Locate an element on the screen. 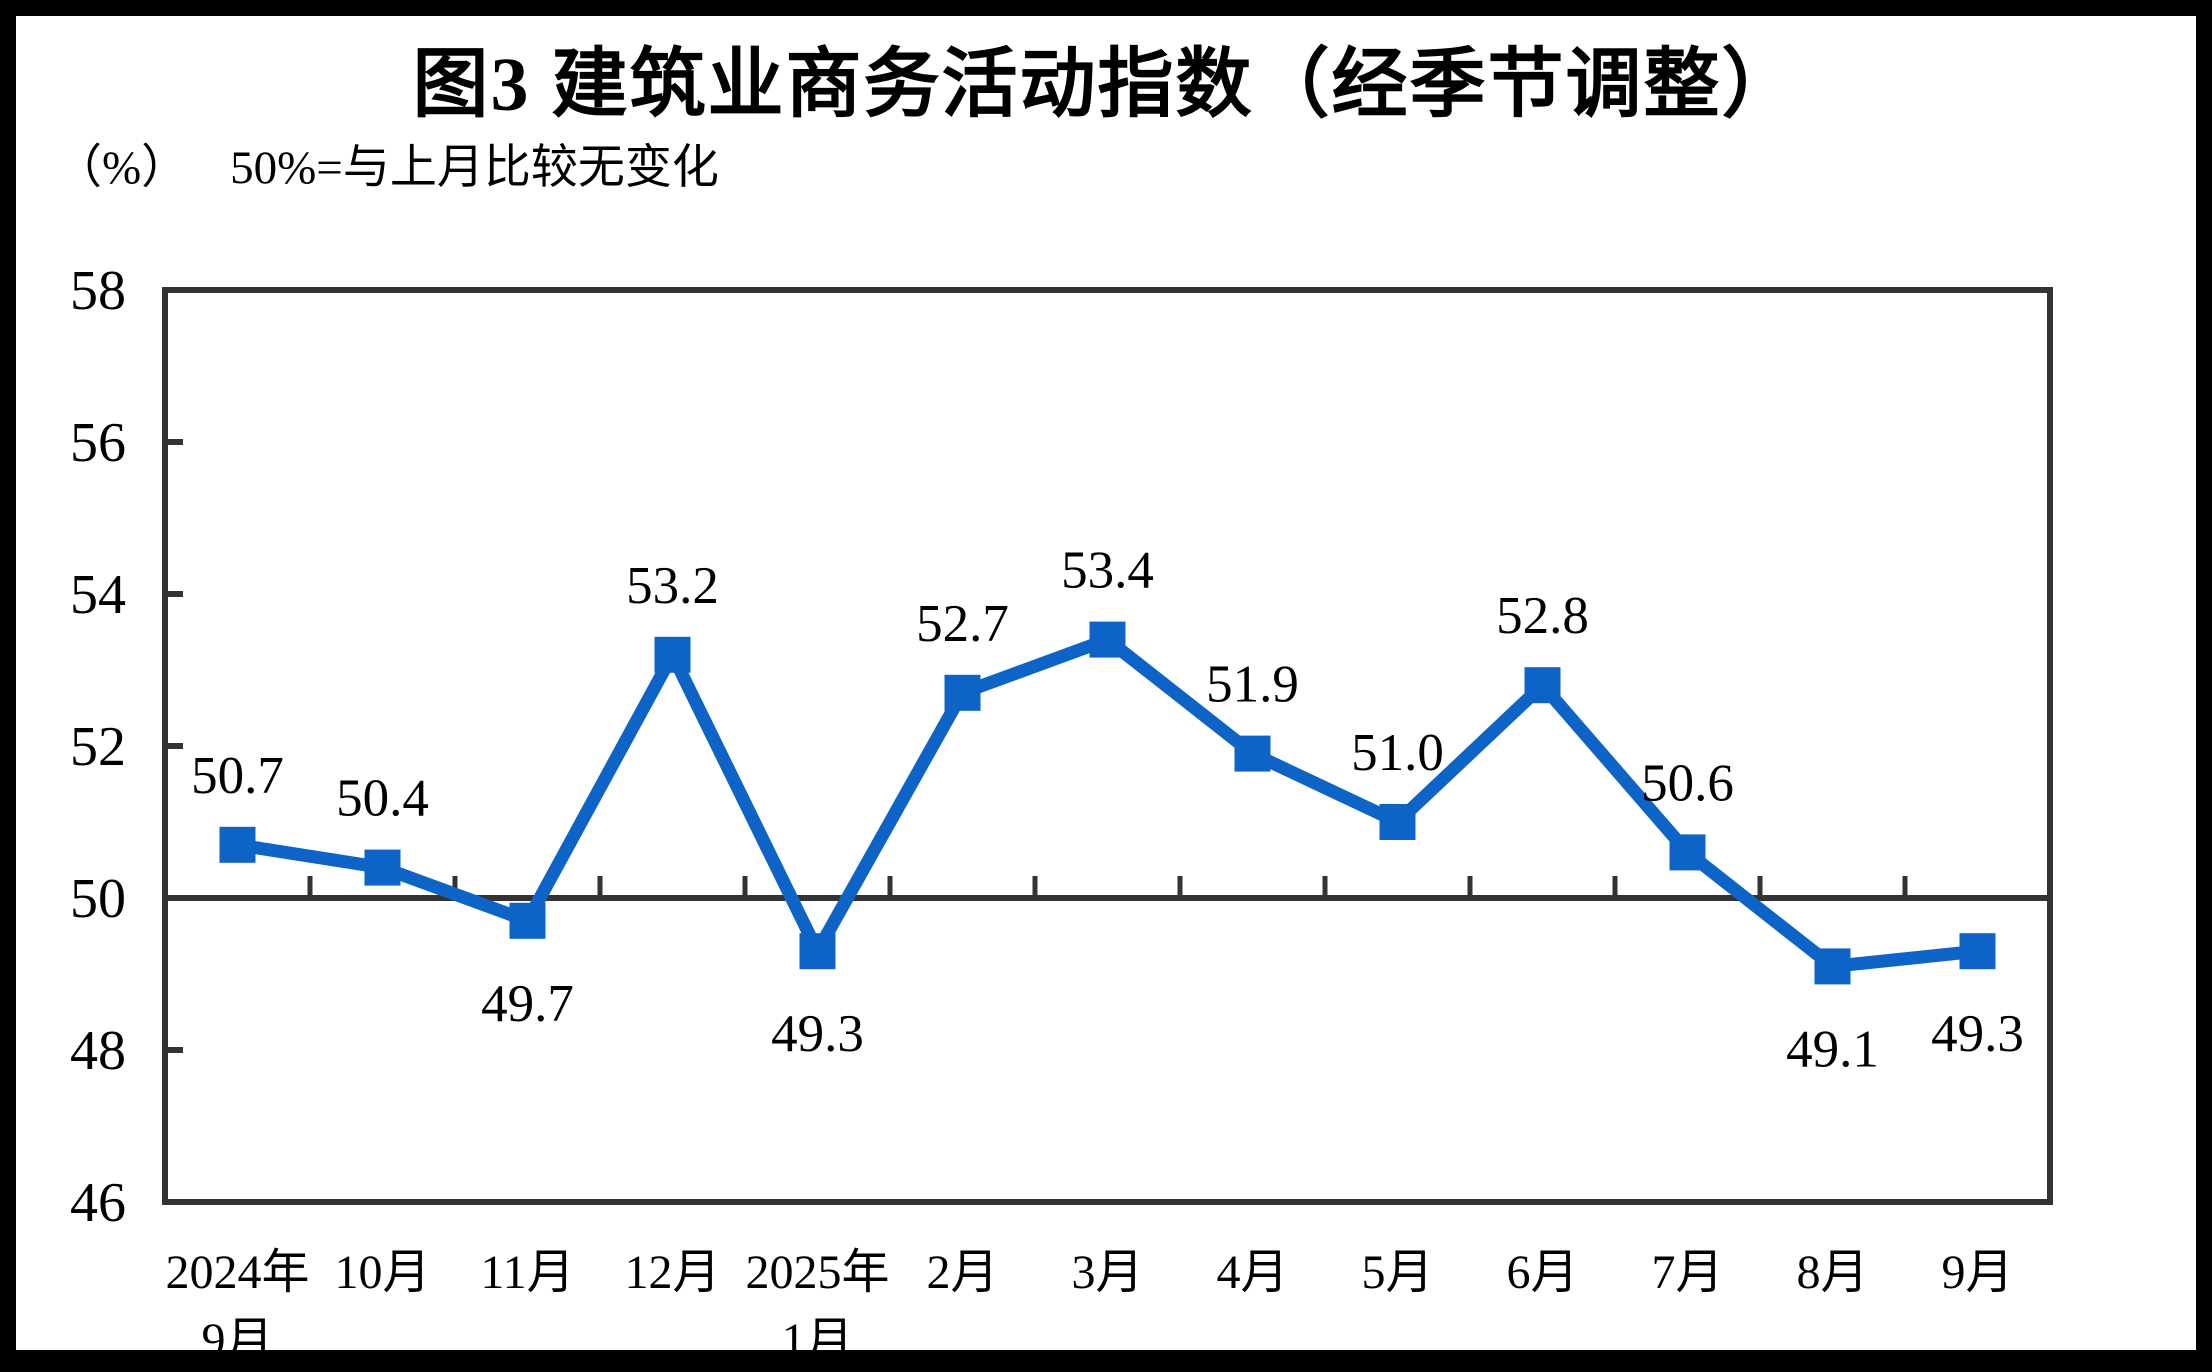 The image size is (2212, 1372). x-tick-label: 3月 is located at coordinates (1107, 1272).